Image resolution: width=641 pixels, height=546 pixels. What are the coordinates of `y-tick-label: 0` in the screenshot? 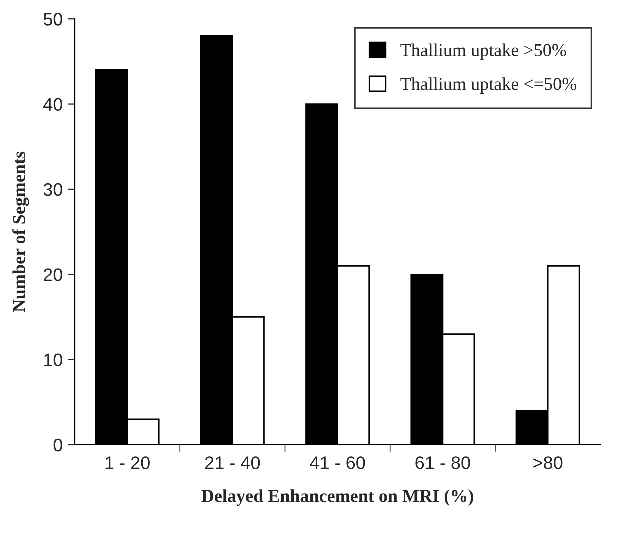 It's located at (58, 445).